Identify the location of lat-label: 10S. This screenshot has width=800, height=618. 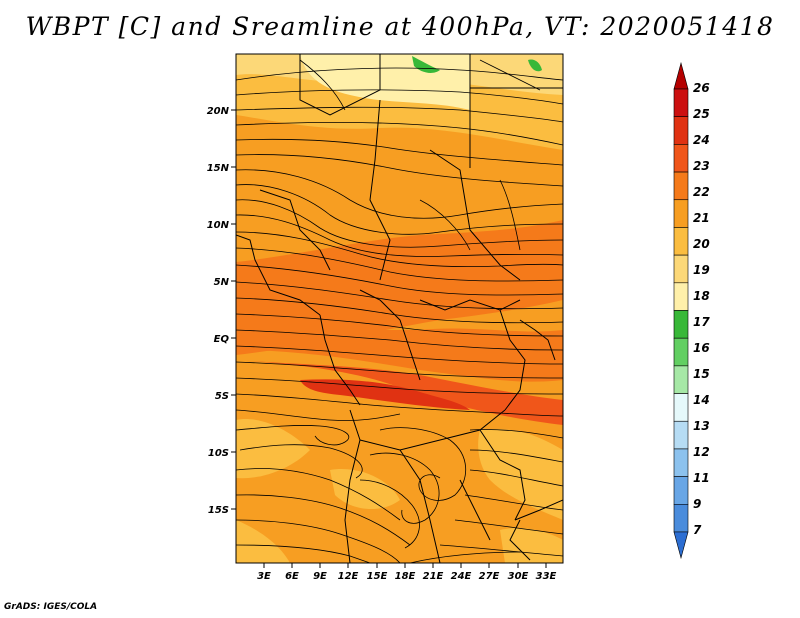
(218, 453).